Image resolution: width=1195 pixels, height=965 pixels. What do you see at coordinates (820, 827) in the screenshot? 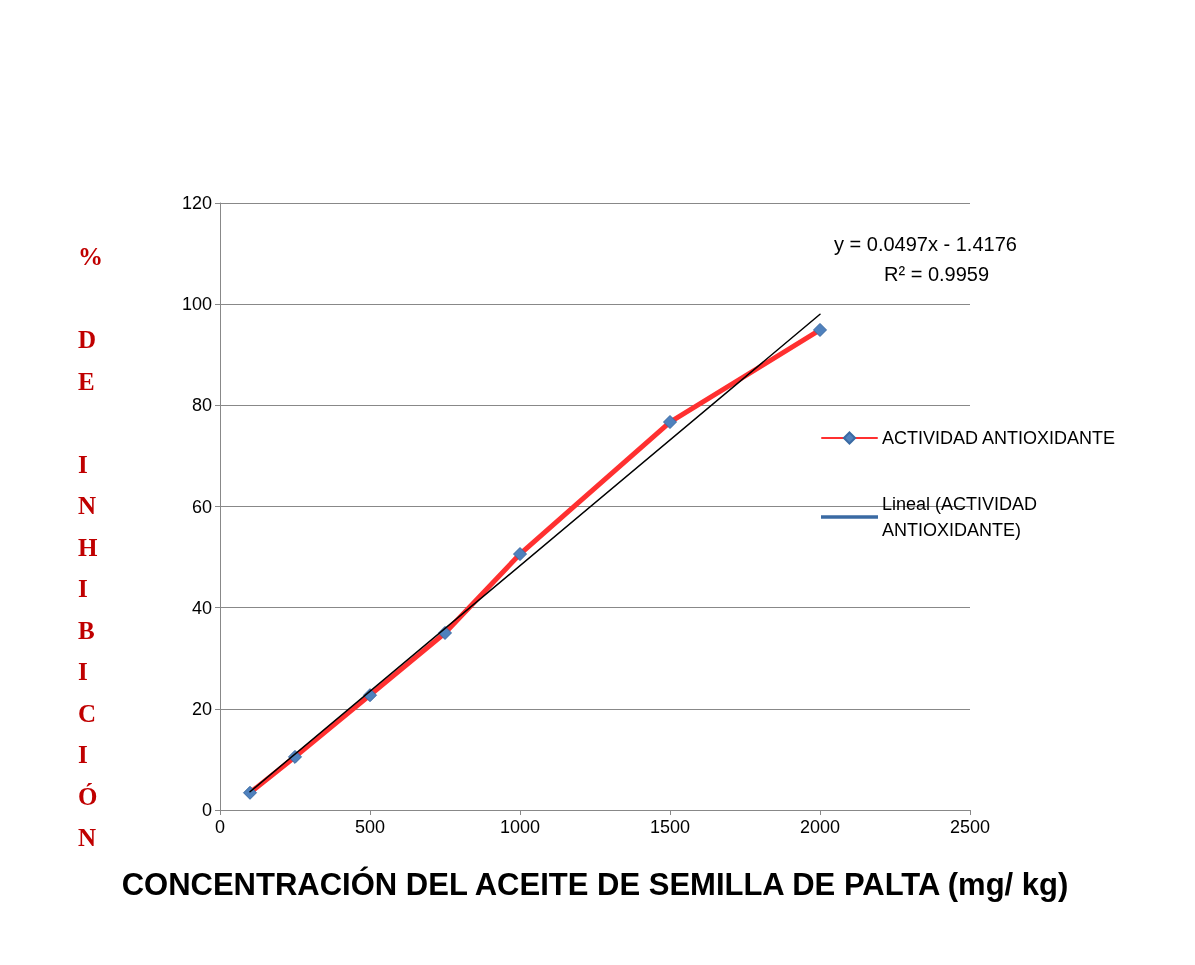
I see `x-tick-label: 2000` at bounding box center [820, 827].